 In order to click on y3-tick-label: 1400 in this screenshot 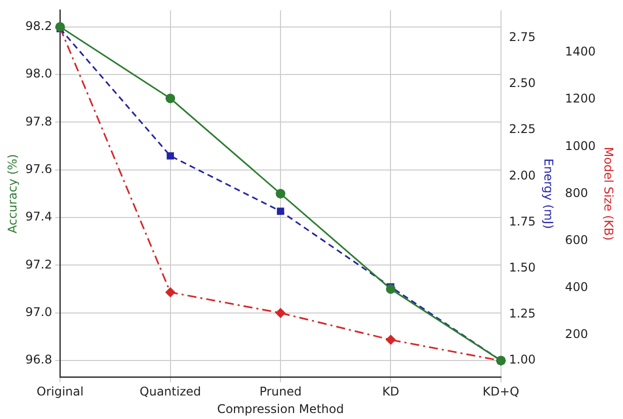, I will do `click(580, 51)`.